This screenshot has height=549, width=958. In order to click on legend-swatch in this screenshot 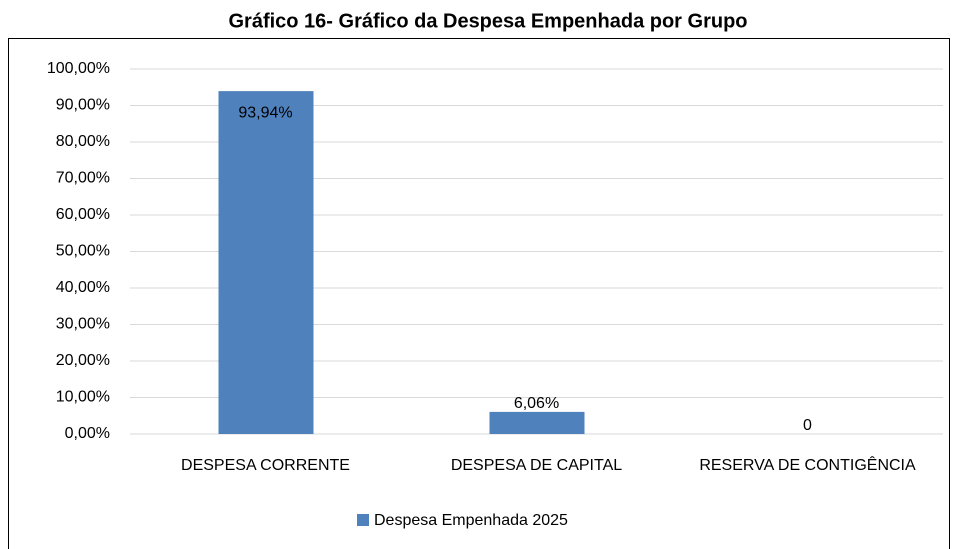, I will do `click(363, 520)`.